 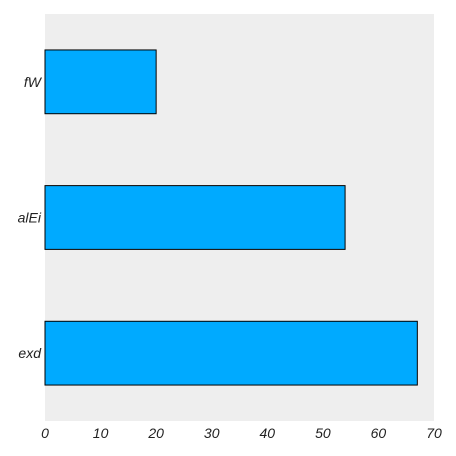 I want to click on x-tick-label: 40, so click(x=267, y=433).